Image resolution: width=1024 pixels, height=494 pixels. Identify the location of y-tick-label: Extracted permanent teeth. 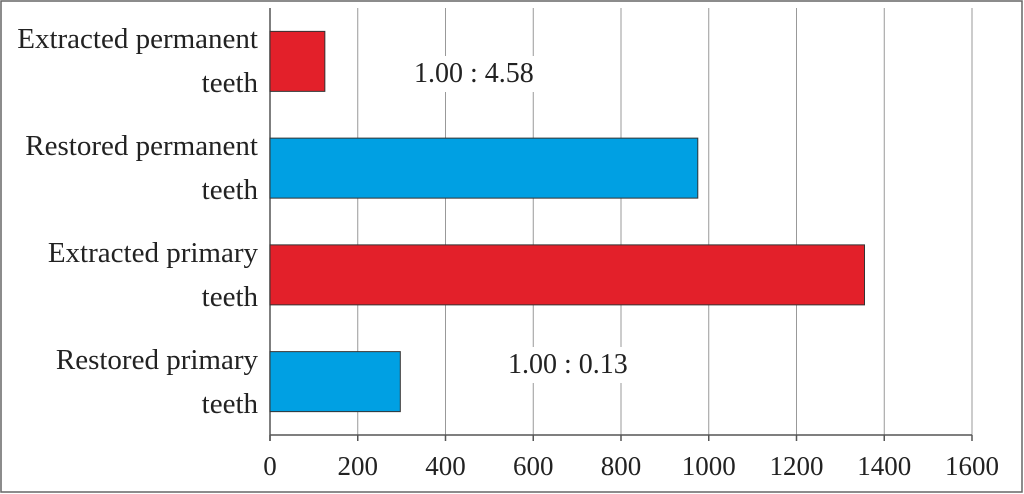
(137, 61).